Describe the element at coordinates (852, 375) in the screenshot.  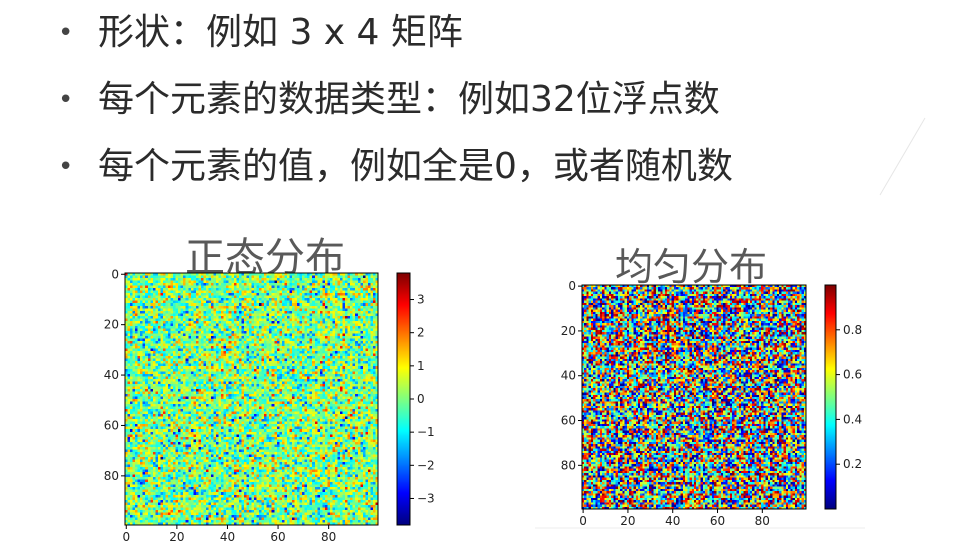
I see `colorbar-tick-label: 0.6` at that location.